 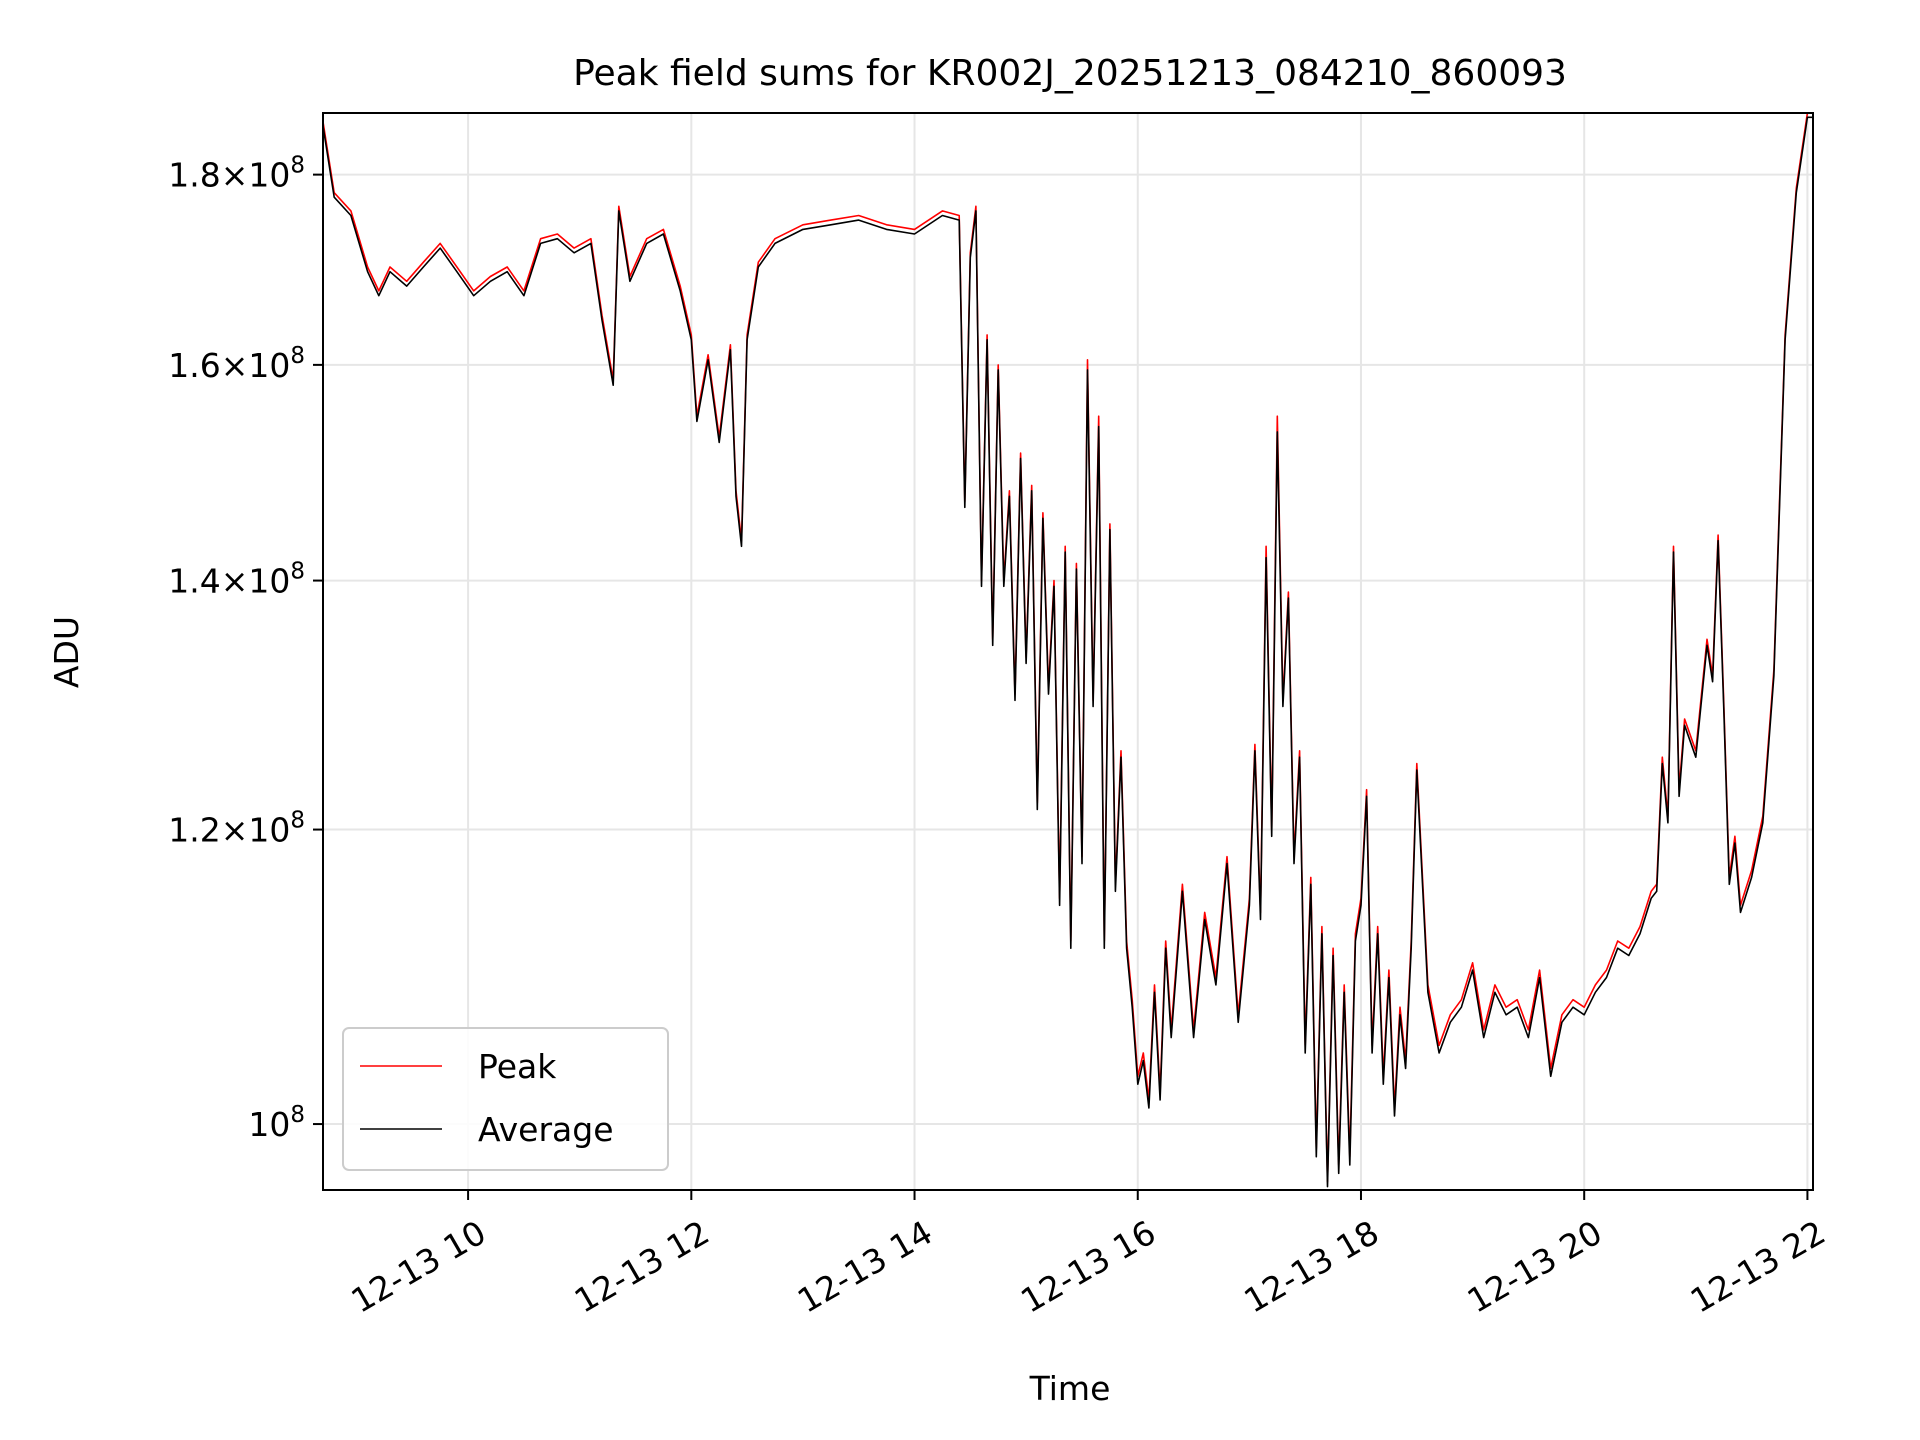 I want to click on y-axis-label: ADU, so click(x=66, y=652).